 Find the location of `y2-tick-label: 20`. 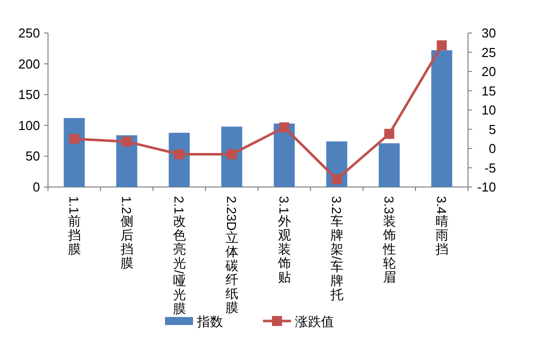

y2-tick-label: 20 is located at coordinates (489, 71).